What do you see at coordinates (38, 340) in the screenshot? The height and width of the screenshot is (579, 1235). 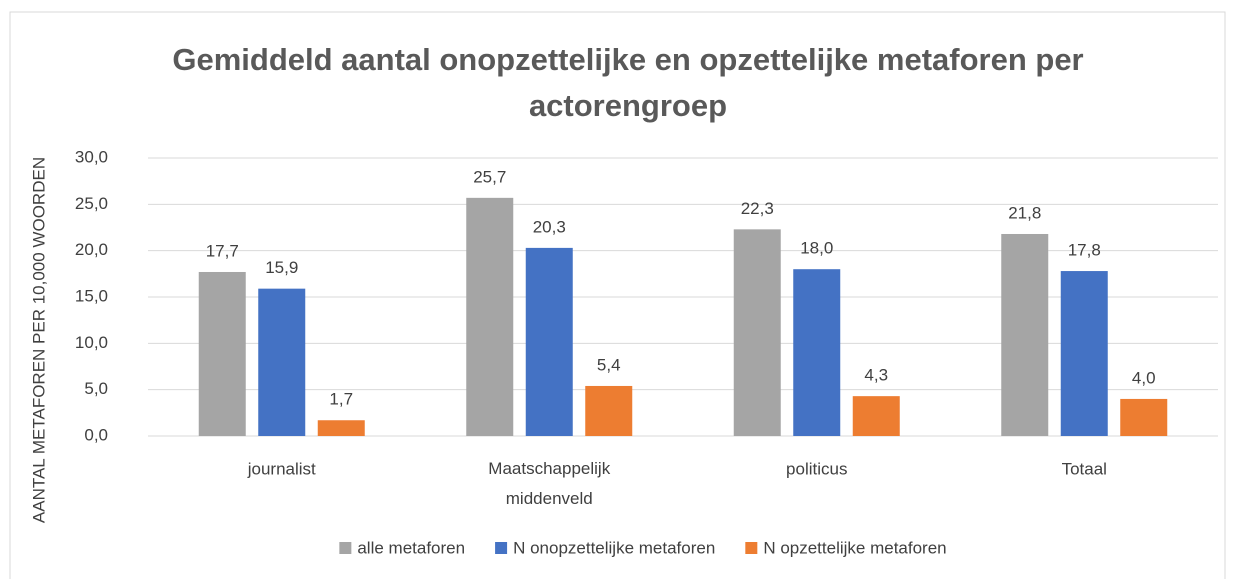 I see `y-axis-title: AANTAL METAFOREN PER 10,000 WOORDEN` at bounding box center [38, 340].